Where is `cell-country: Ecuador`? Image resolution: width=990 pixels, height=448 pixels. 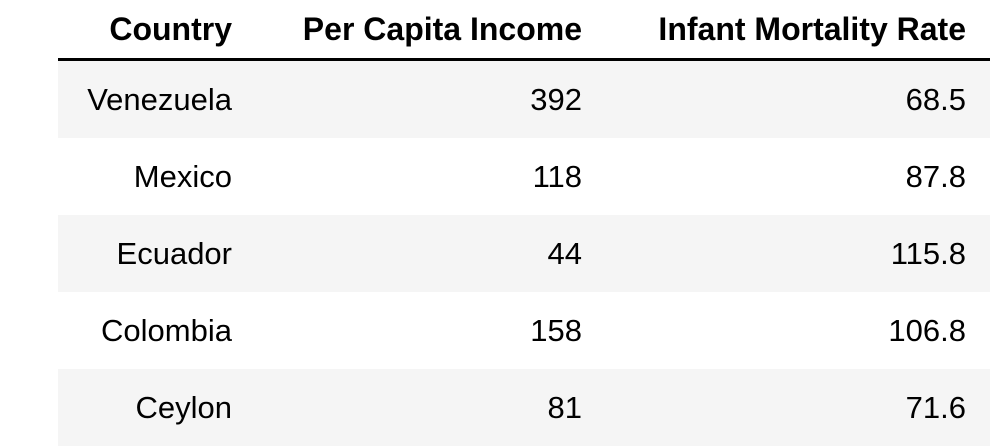
cell-country: Ecuador is located at coordinates (174, 253).